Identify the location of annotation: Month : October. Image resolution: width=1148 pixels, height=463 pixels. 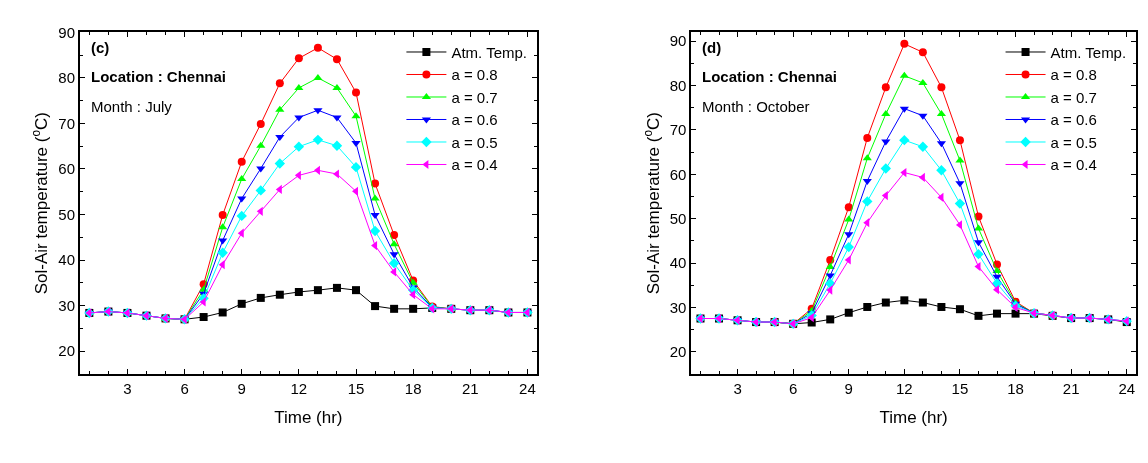
(756, 106).